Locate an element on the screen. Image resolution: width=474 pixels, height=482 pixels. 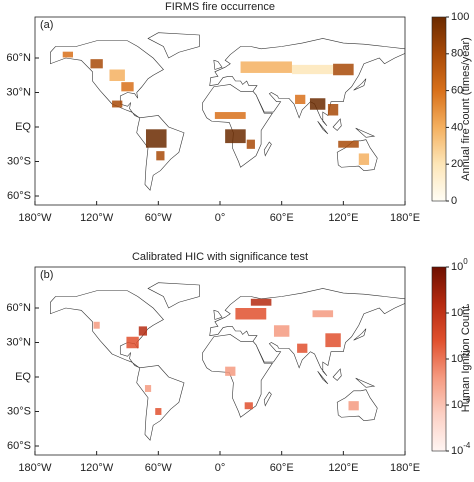
colorbar-tick-label: 0 is located at coordinates (454, 201).